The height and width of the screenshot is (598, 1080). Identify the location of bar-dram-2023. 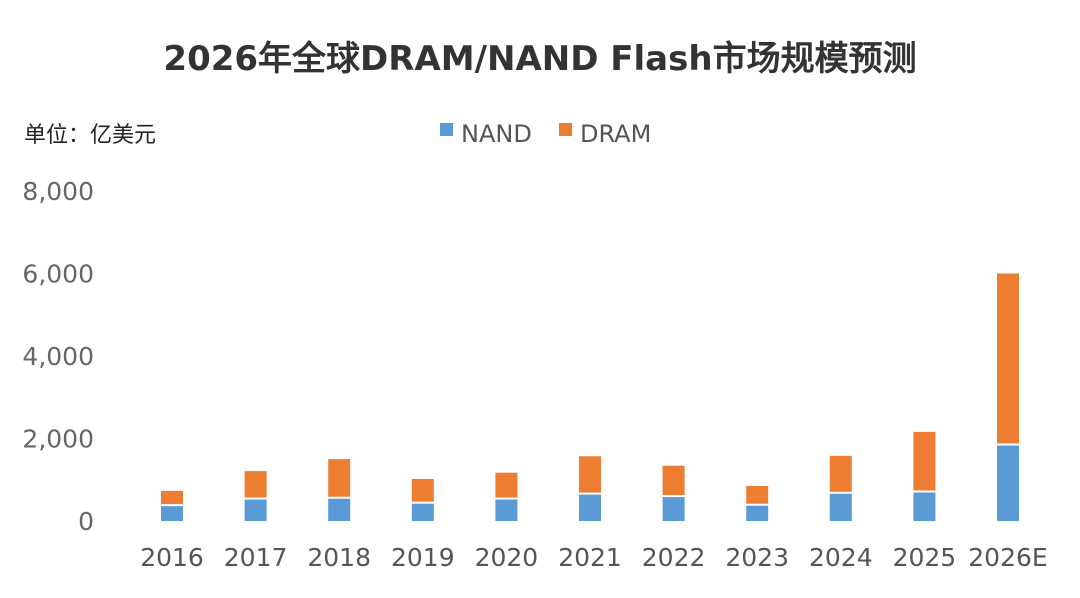
(757, 494).